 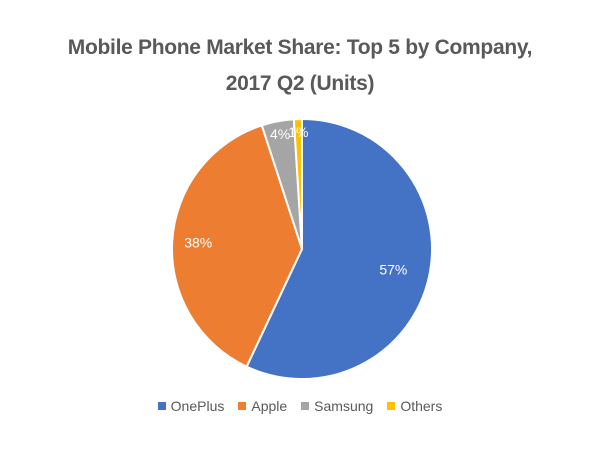 I want to click on data-label: 38%, so click(x=198, y=242).